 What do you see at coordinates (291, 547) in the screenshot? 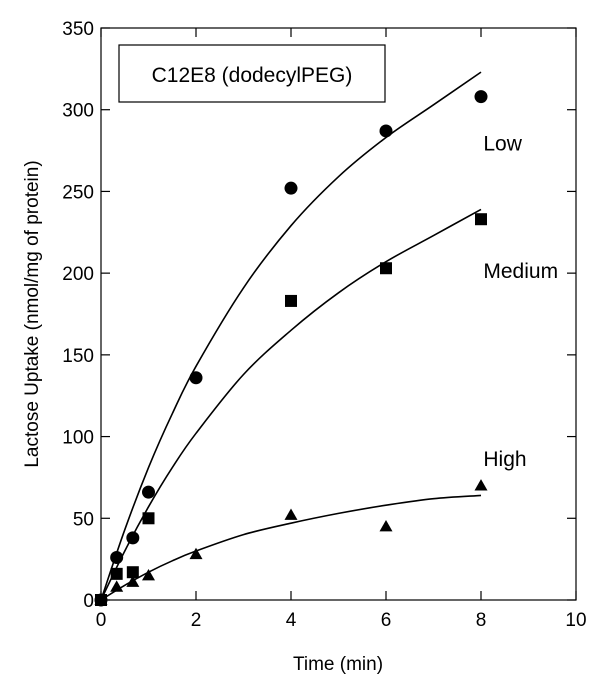
I see `fit-curve-high` at bounding box center [291, 547].